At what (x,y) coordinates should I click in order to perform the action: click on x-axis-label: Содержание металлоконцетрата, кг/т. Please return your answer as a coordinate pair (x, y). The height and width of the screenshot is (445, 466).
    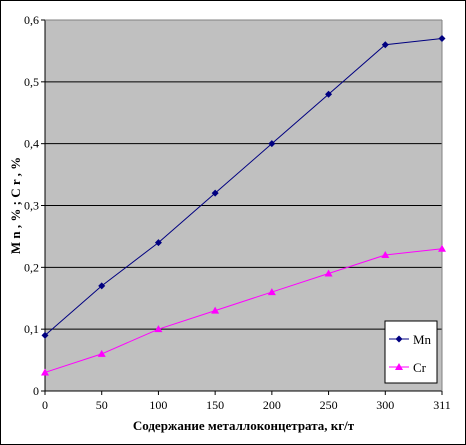
    Looking at the image, I should click on (244, 425).